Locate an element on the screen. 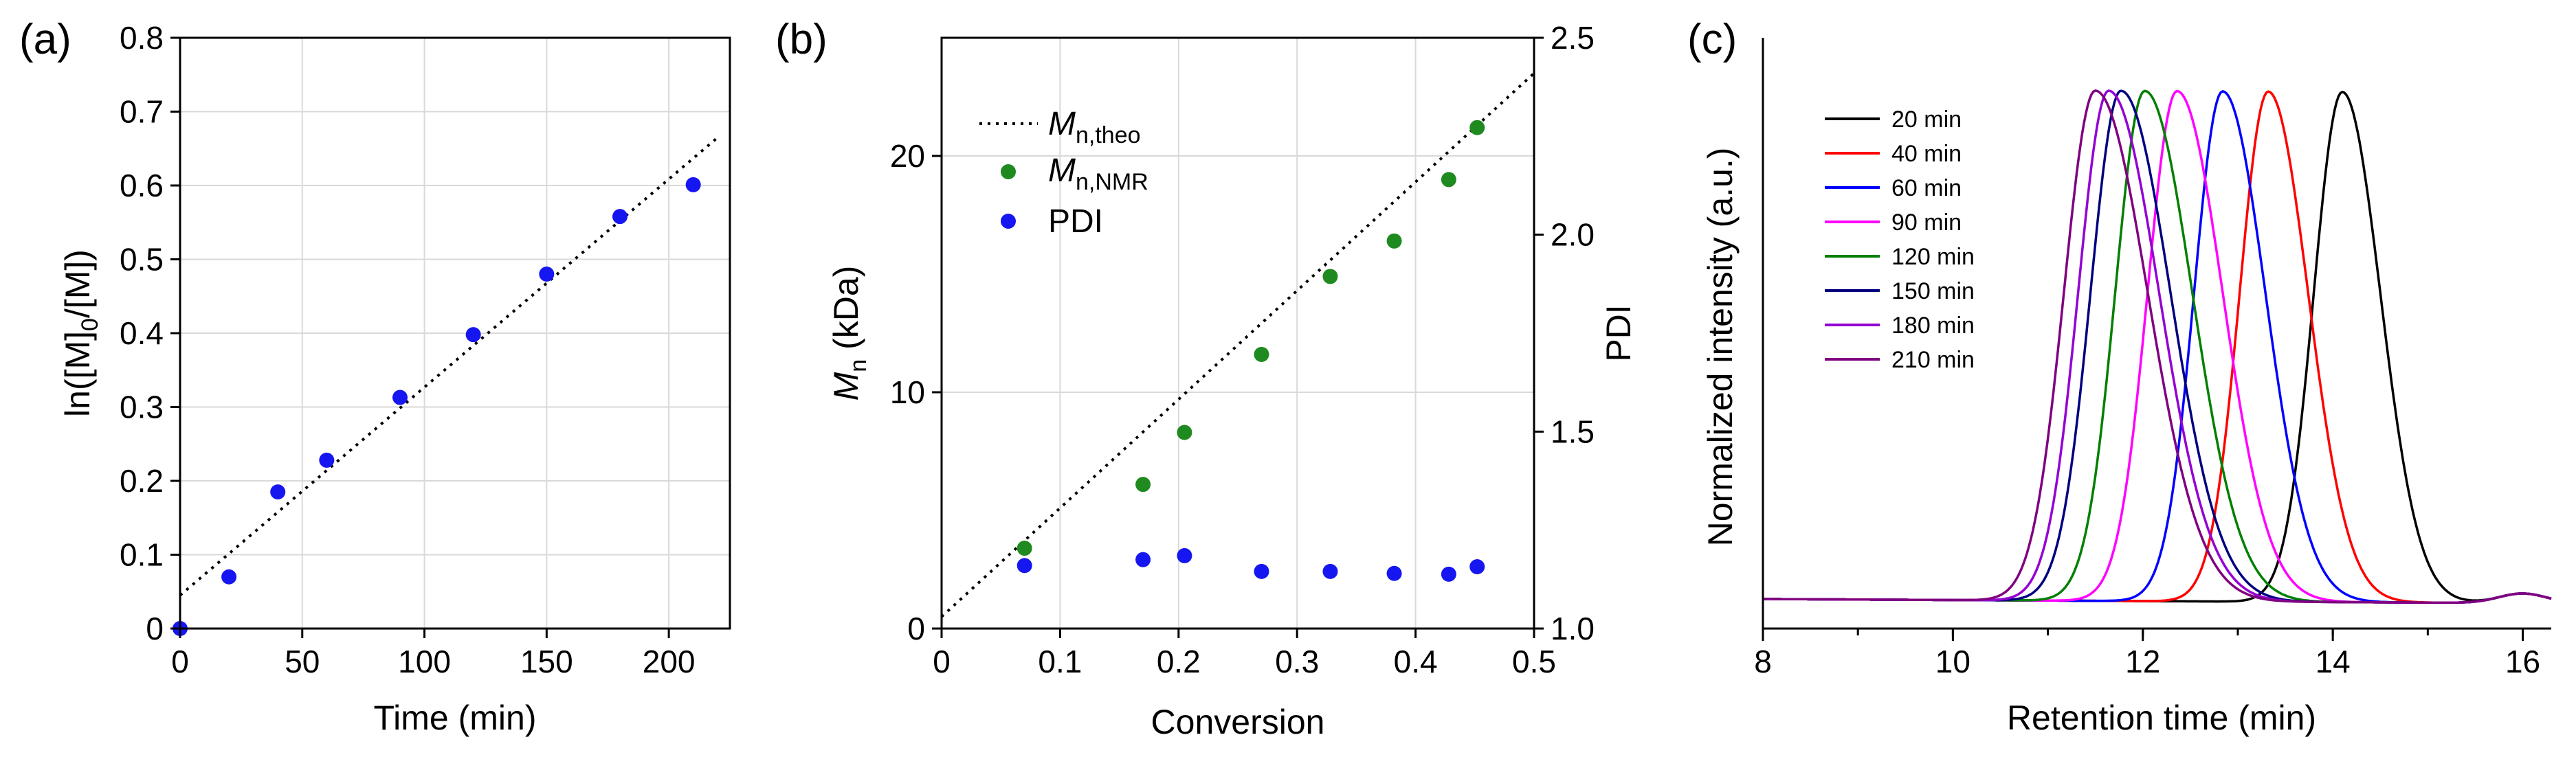 Image resolution: width=2576 pixels, height=768 pixels. legend-label: 210 min is located at coordinates (1933, 360).